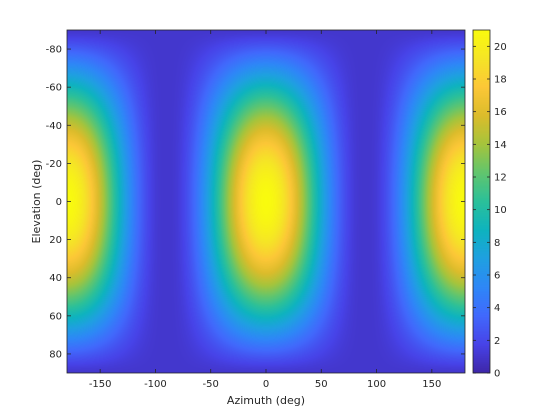 The height and width of the screenshot is (420, 560). I want to click on colorbar-ticks: 0 2 4 6 8 10 12 14 16 18 20, so click(490, 211).